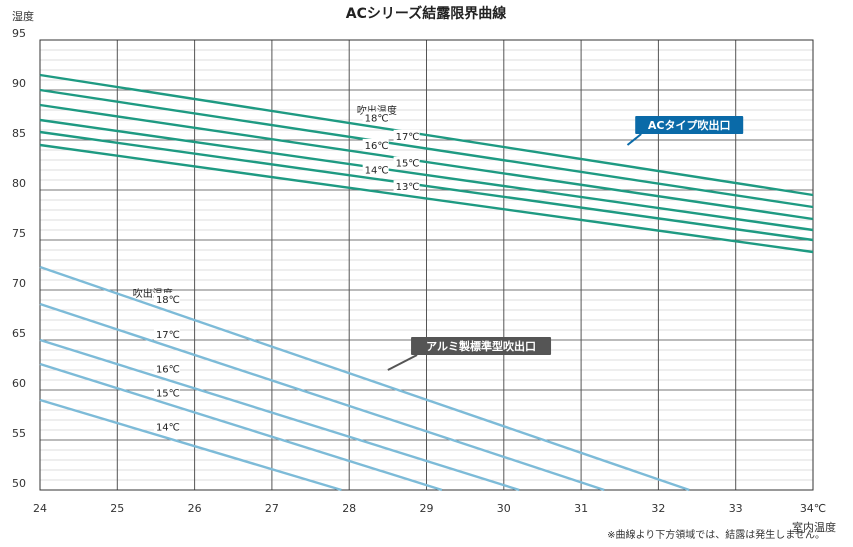  Describe the element at coordinates (349, 508) in the screenshot. I see `x-tick-label: 28` at that location.